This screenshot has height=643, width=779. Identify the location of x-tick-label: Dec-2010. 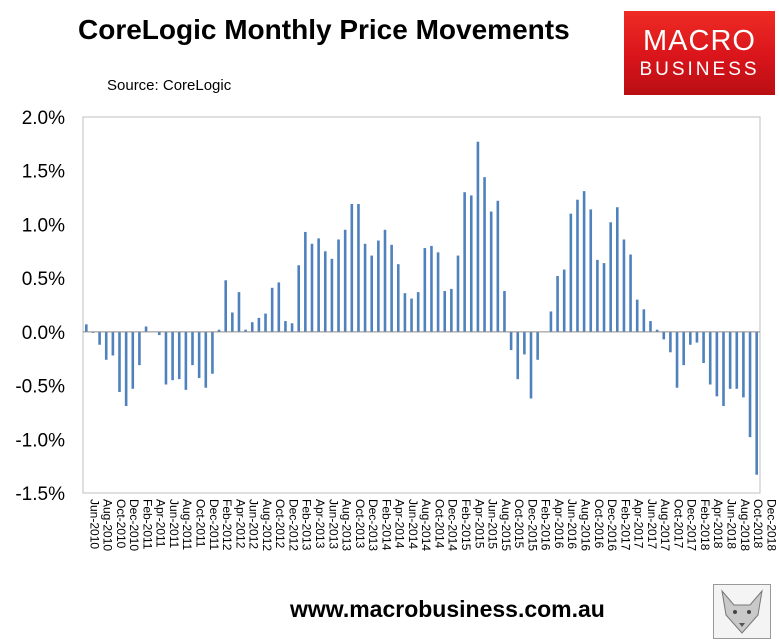
(134, 525).